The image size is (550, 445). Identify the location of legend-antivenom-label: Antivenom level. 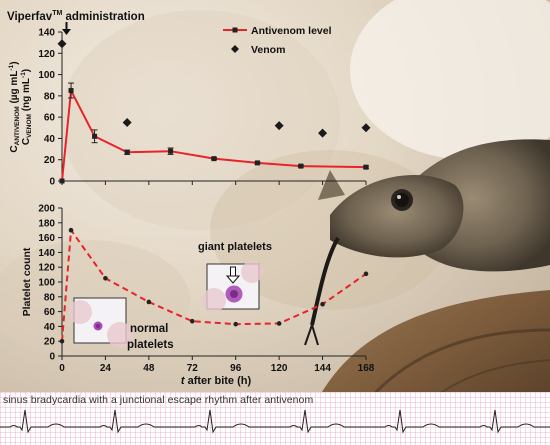
(291, 31).